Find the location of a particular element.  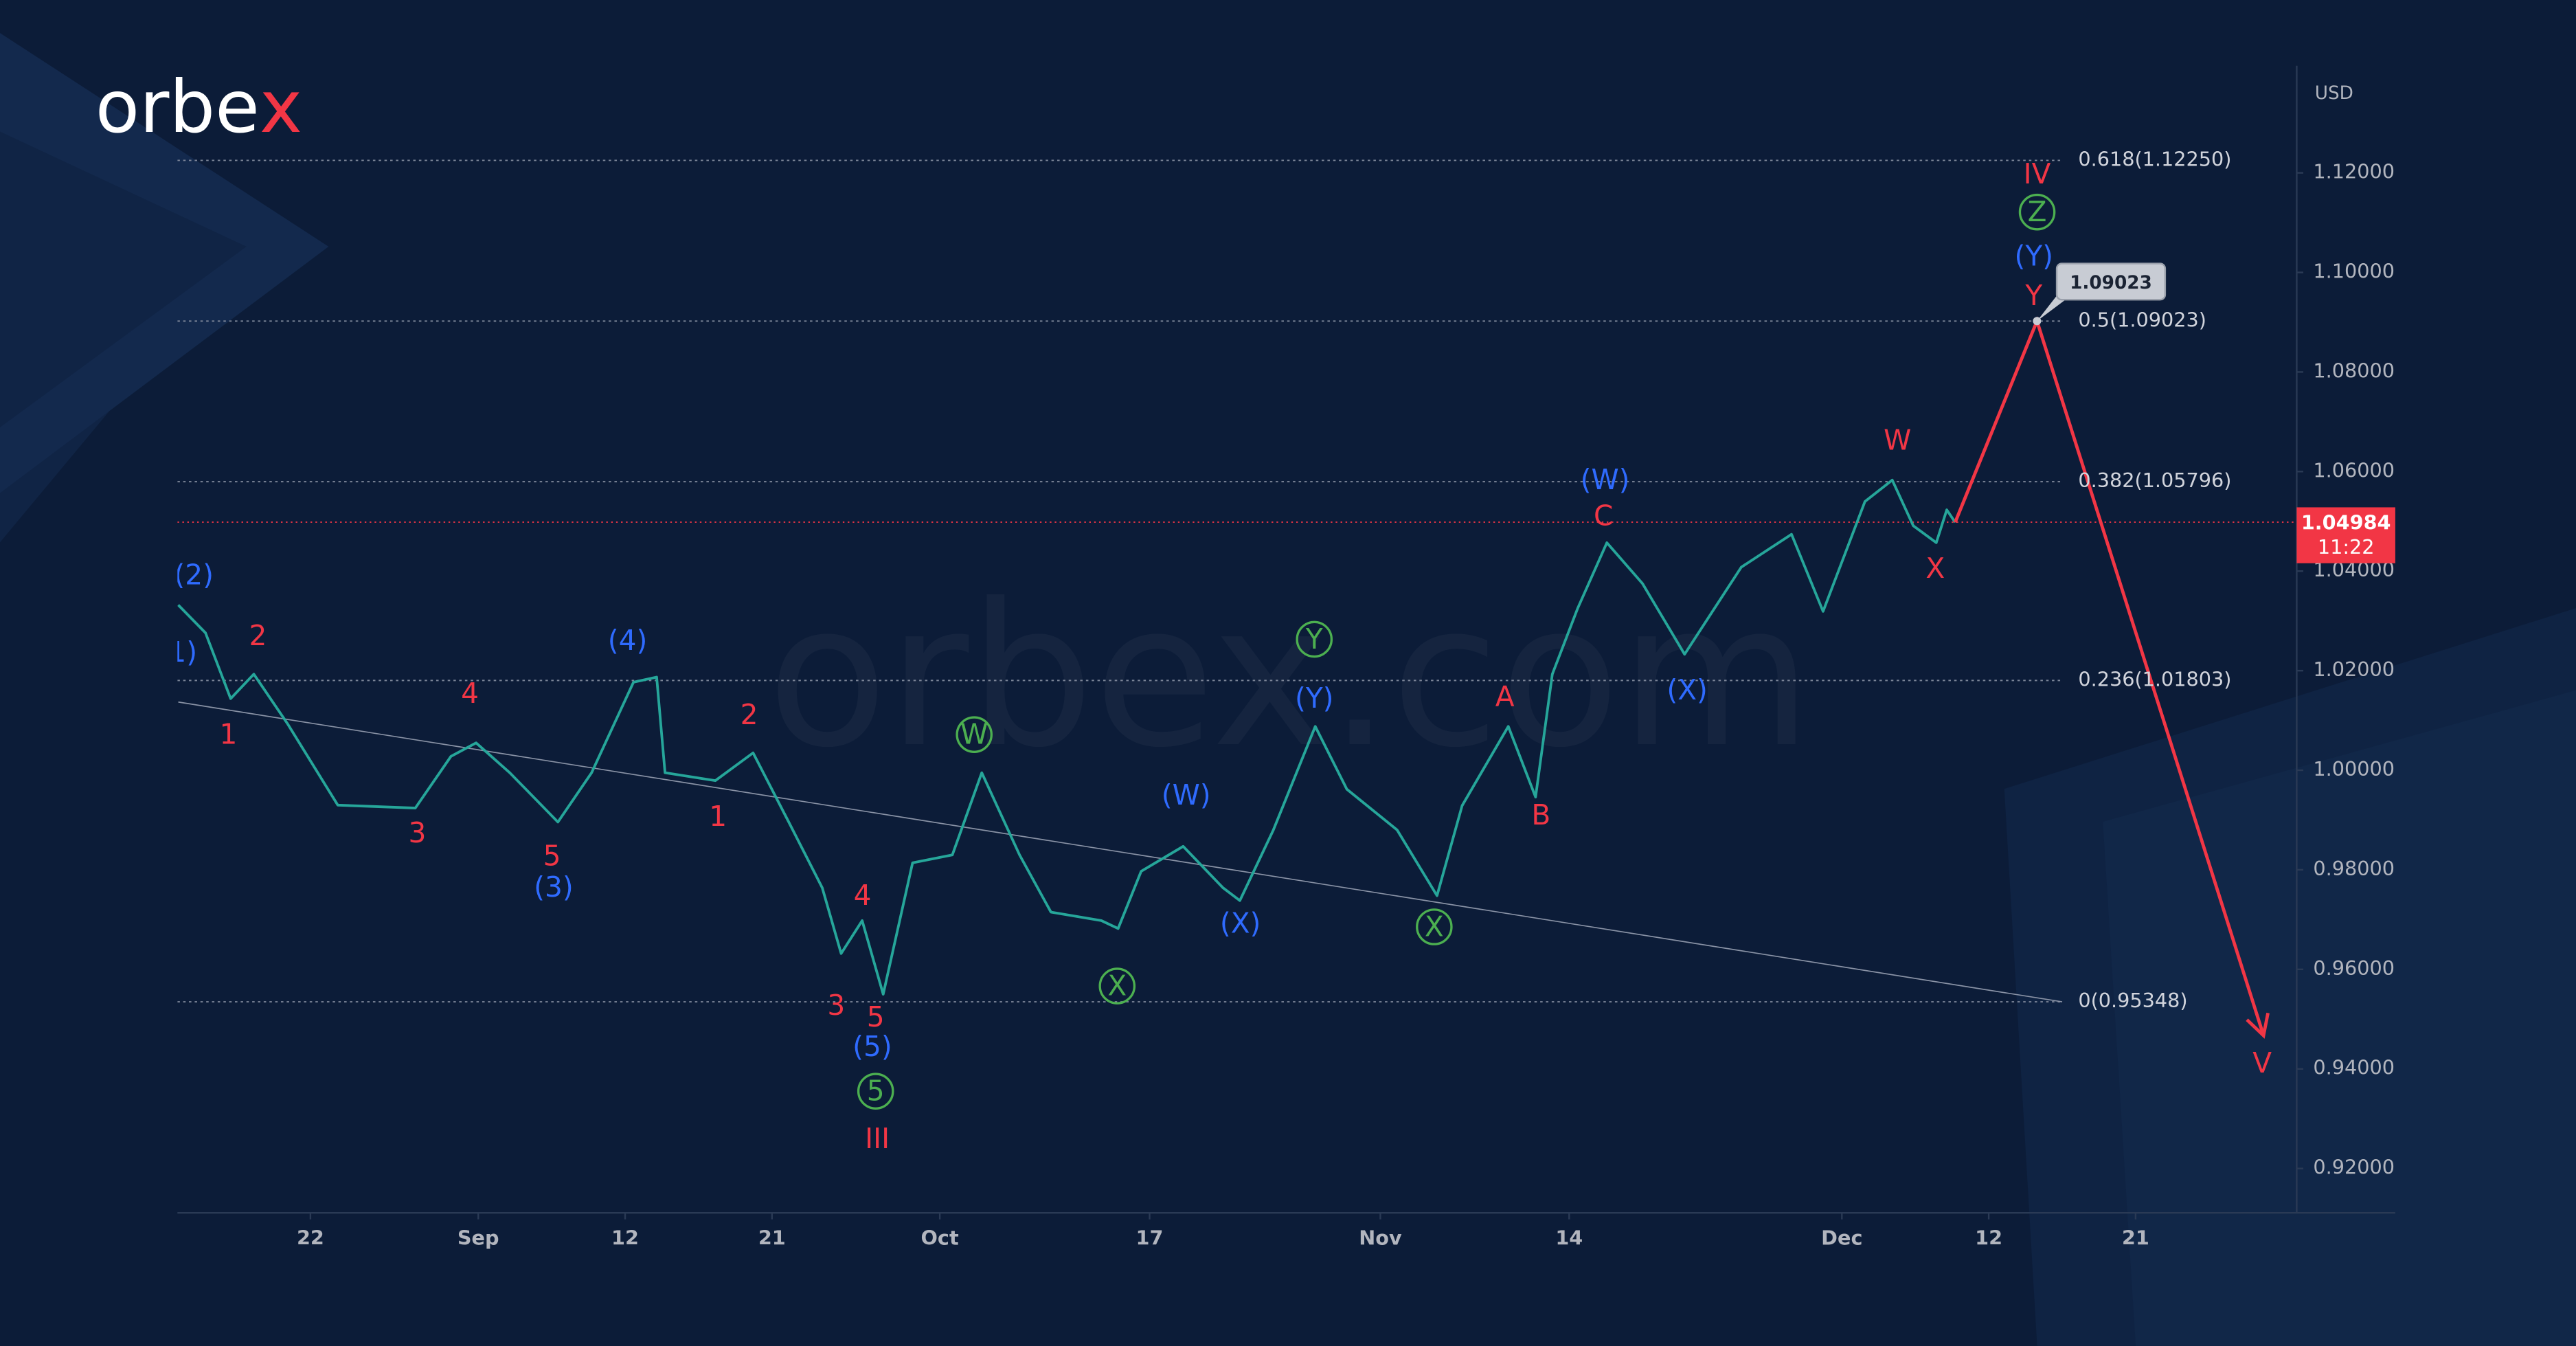

logo-accent: x is located at coordinates (281, 107).